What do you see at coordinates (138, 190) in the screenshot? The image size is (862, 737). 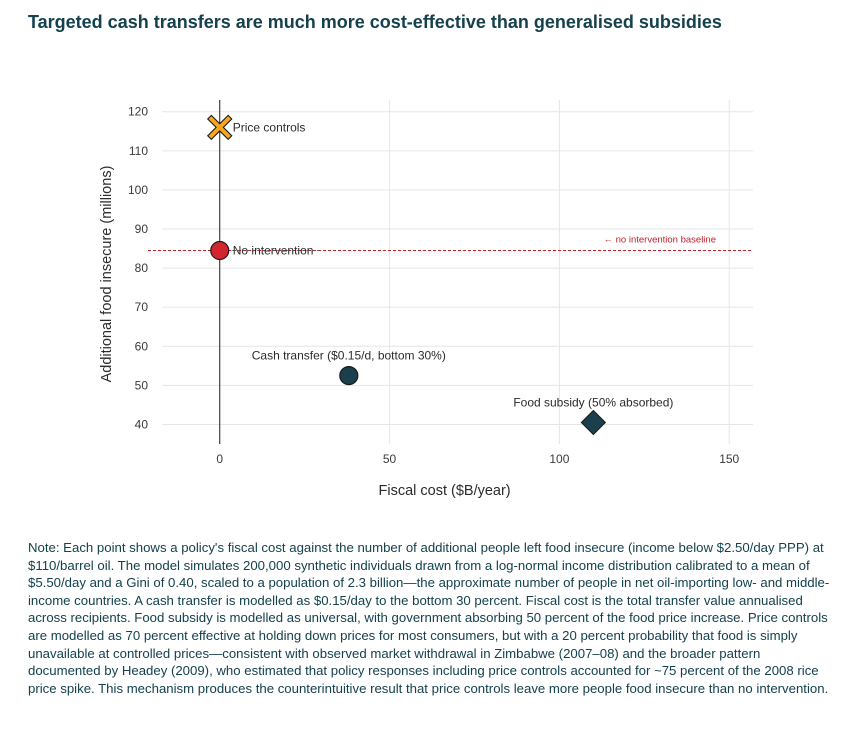 I see `y-tick-label: 100` at bounding box center [138, 190].